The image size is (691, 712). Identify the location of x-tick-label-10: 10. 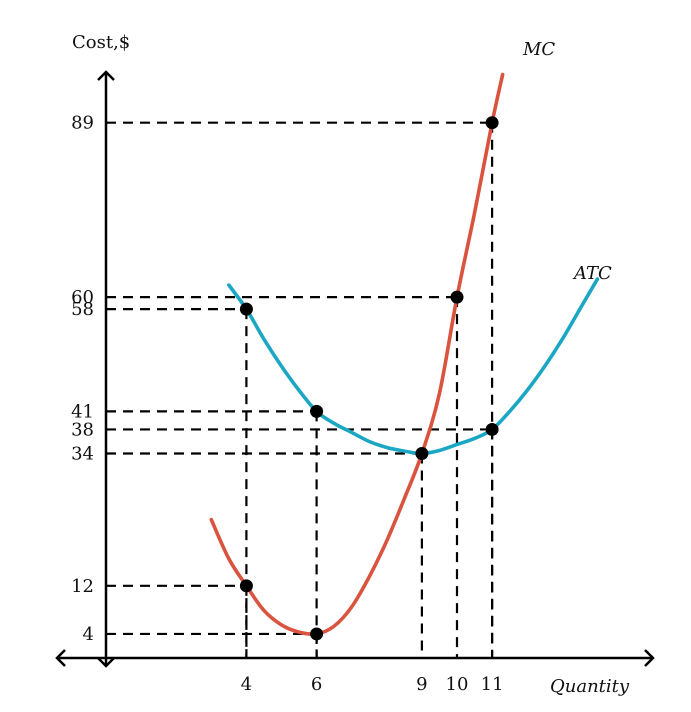
(457, 684).